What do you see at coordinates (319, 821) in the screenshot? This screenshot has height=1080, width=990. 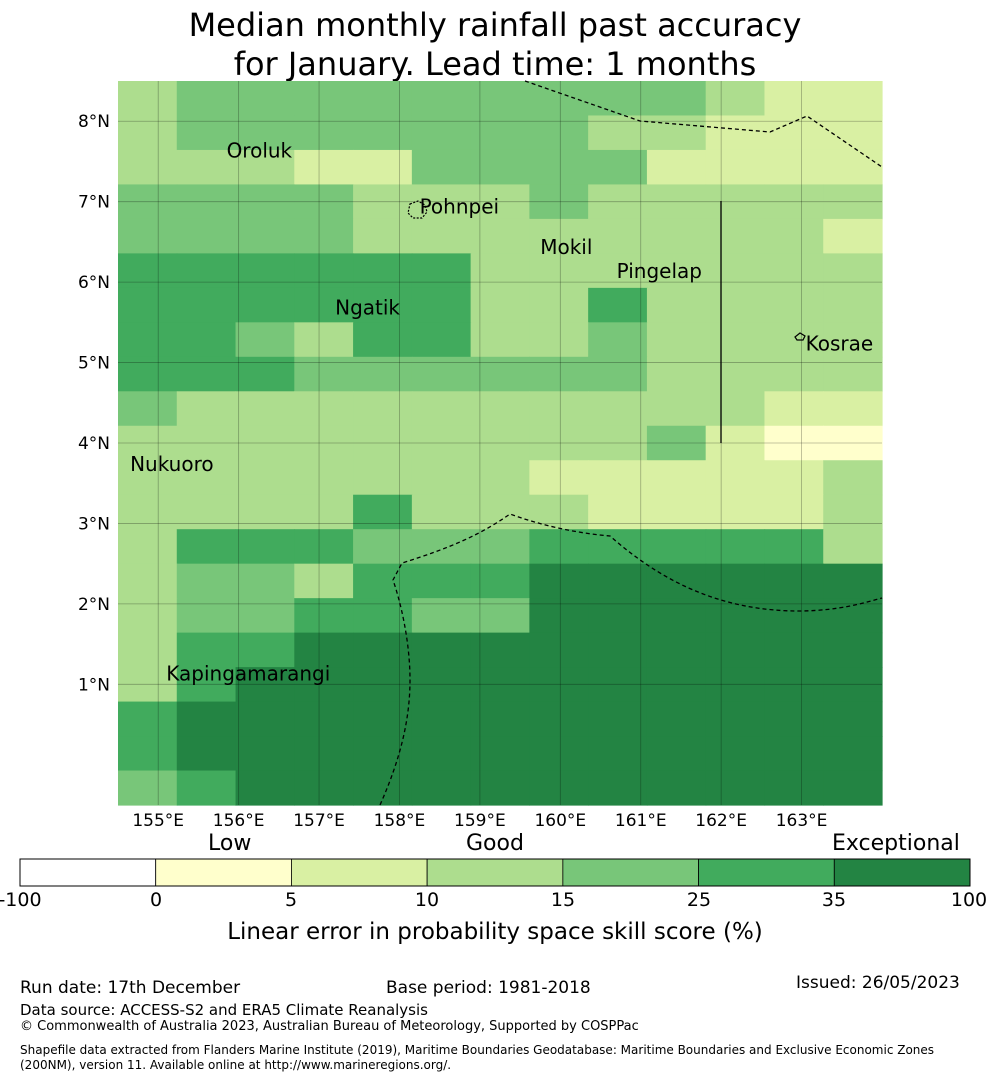 I see `lon-tick-label: 157°E` at bounding box center [319, 821].